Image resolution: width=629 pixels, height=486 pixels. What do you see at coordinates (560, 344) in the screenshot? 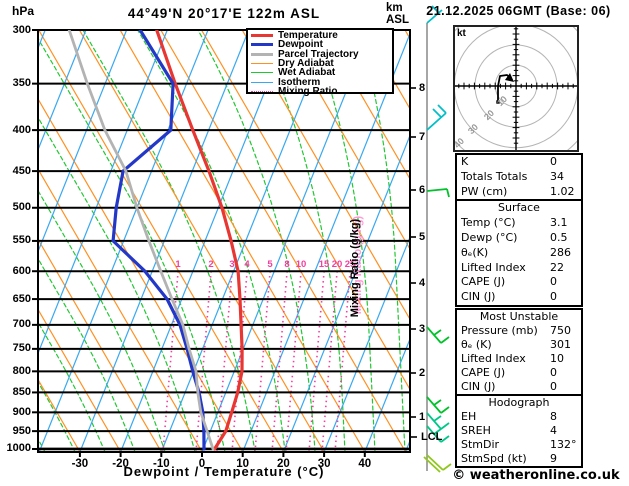
I see `stats-value: 301` at bounding box center [560, 344].